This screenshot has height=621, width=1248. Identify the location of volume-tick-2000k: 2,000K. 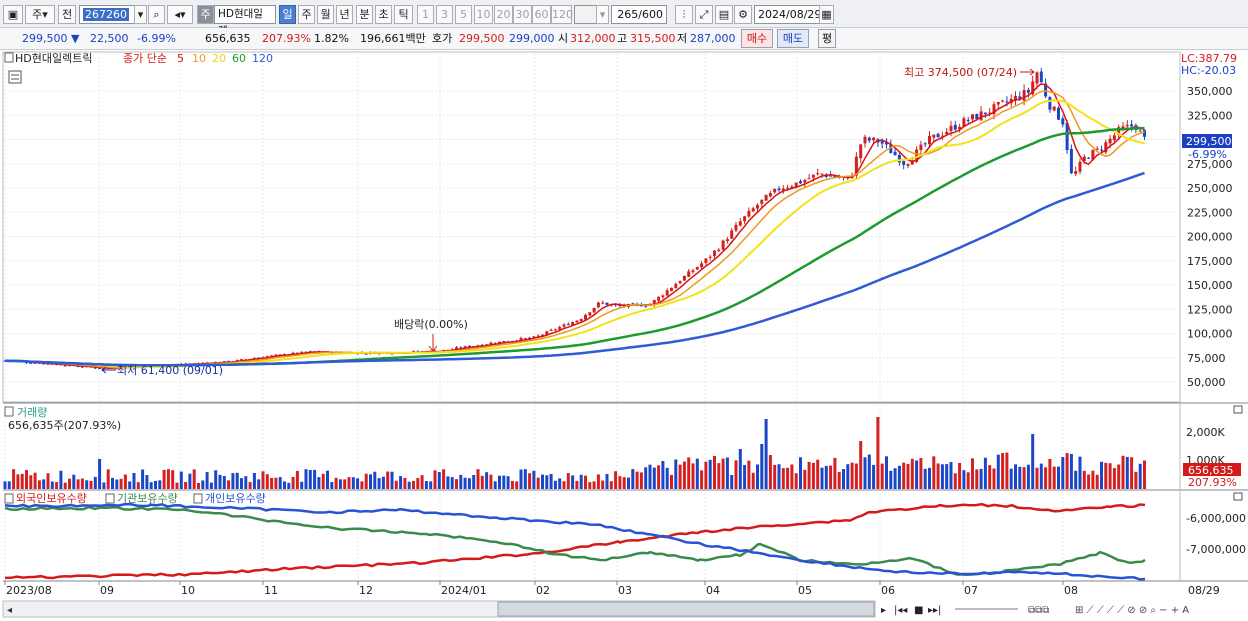
(1205, 432).